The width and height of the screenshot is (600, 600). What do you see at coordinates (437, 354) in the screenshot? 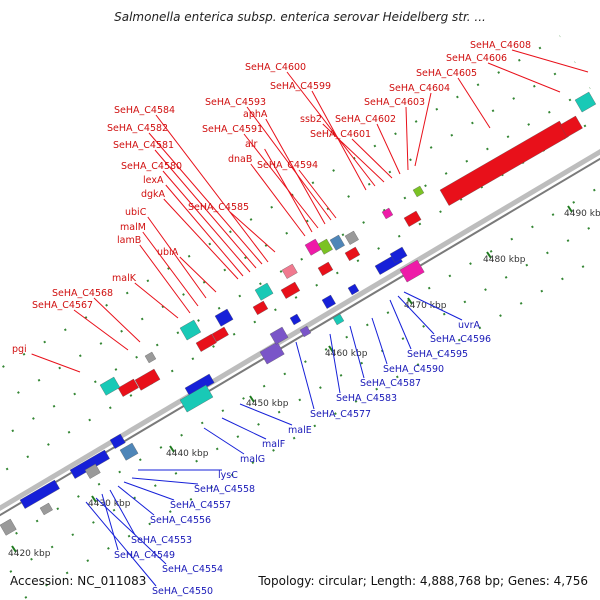
I see `gene-label-reverse: SeHA_C4595` at bounding box center [437, 354].